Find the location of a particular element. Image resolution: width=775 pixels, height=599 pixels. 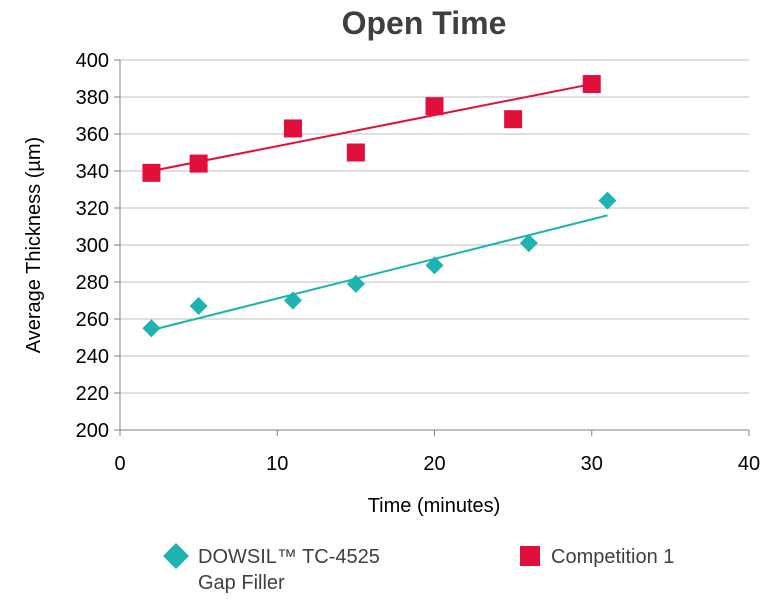

y-tick-label: 260 is located at coordinates (92, 320).